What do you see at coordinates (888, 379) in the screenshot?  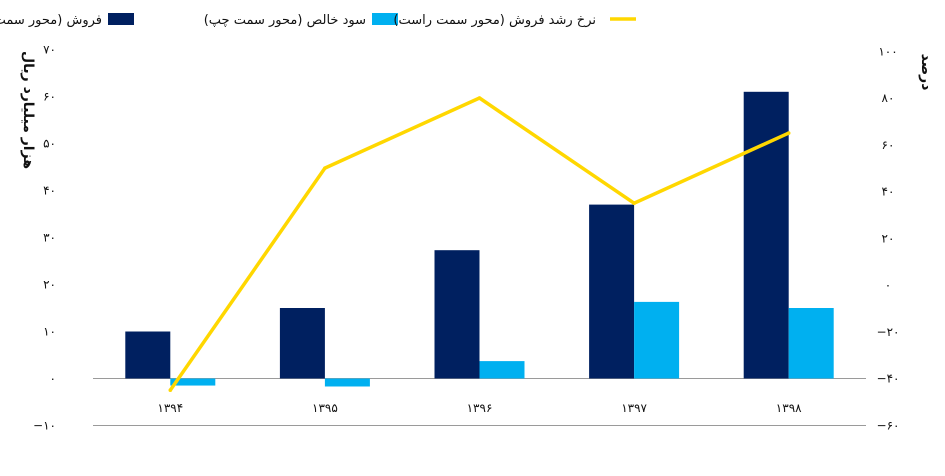 I see `right-tick-label: −۴۰` at bounding box center [888, 379].